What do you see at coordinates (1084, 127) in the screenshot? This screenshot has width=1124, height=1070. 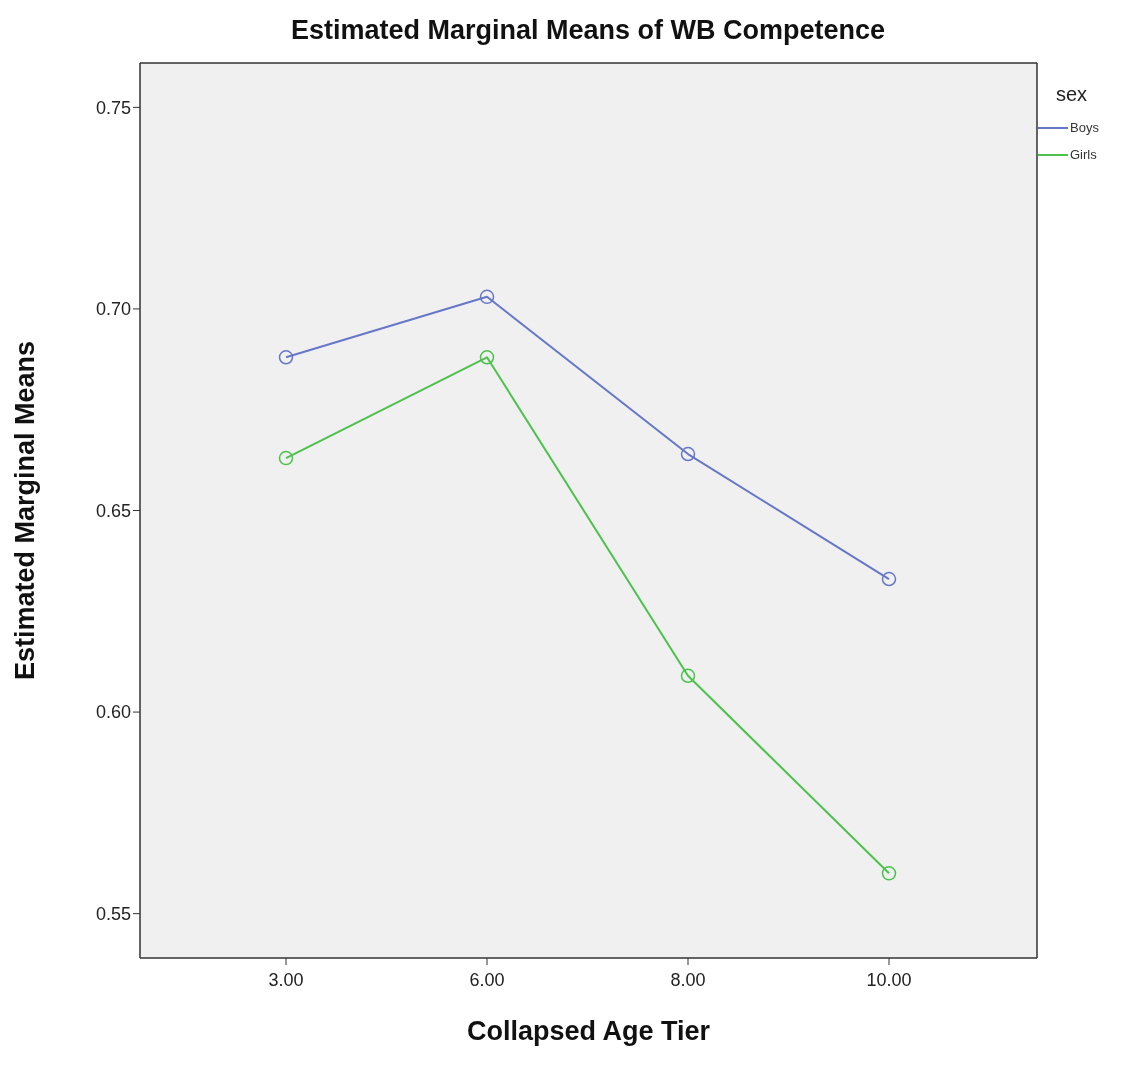 I see `legend-label: Boys` at bounding box center [1084, 127].